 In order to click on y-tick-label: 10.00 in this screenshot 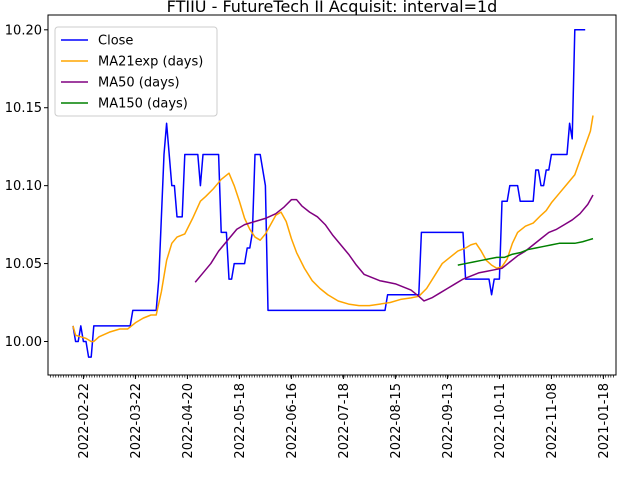, I will do `click(23, 342)`.